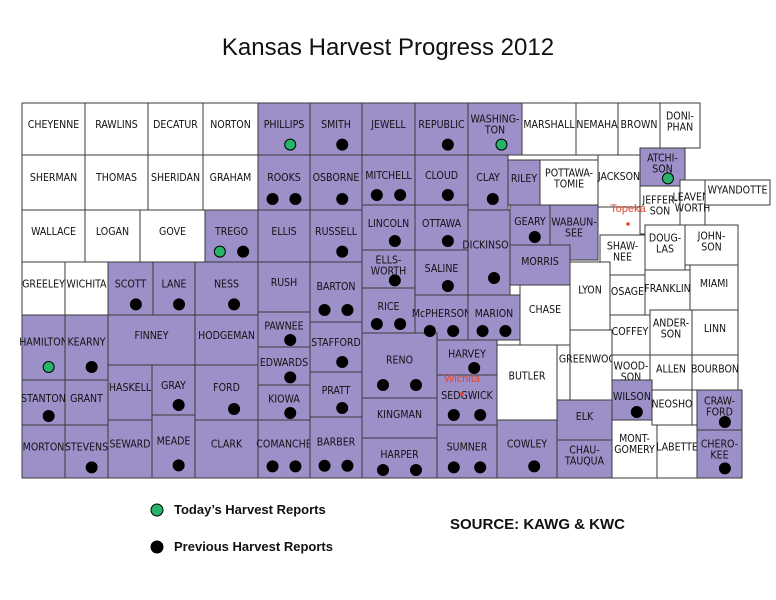  Describe the element at coordinates (545, 299) in the screenshot. I see `city-layer: Topeka Wichita` at that location.